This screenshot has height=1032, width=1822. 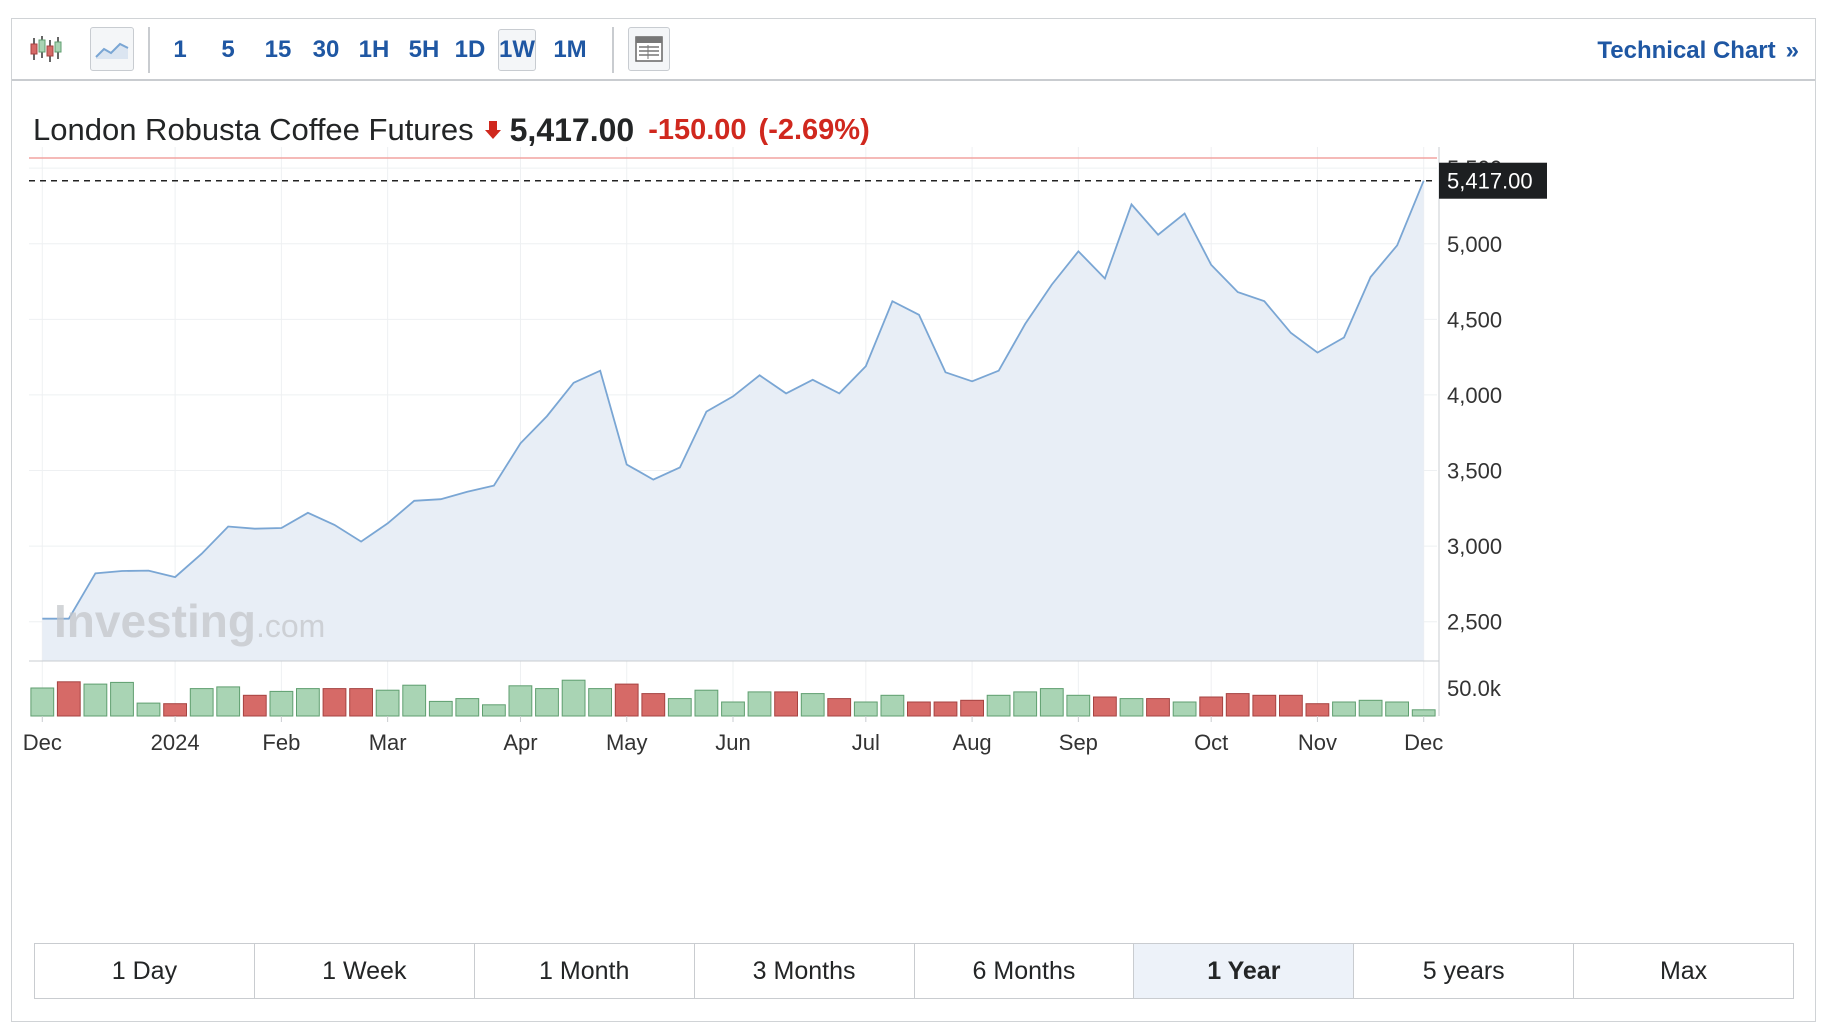 I want to click on x-tick-label: 2024, so click(x=175, y=742).